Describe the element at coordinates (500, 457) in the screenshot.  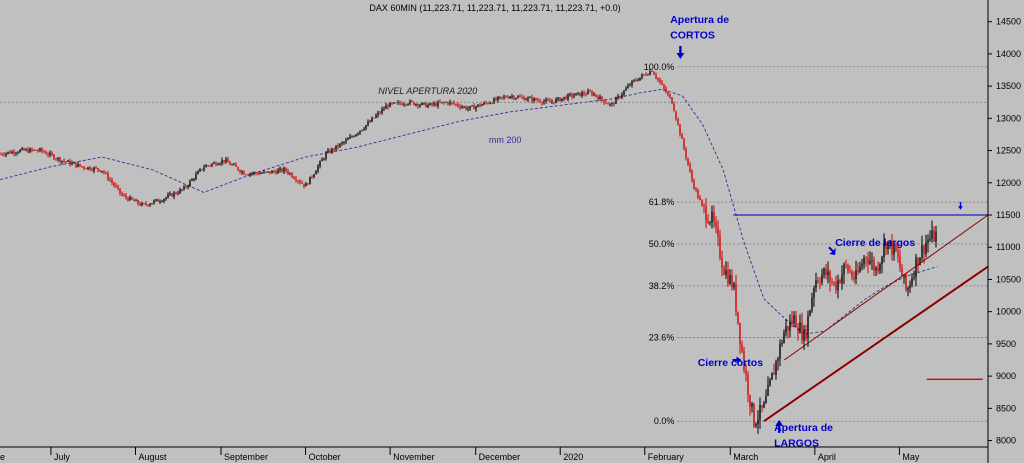
I see `x-tick-label: December` at that location.